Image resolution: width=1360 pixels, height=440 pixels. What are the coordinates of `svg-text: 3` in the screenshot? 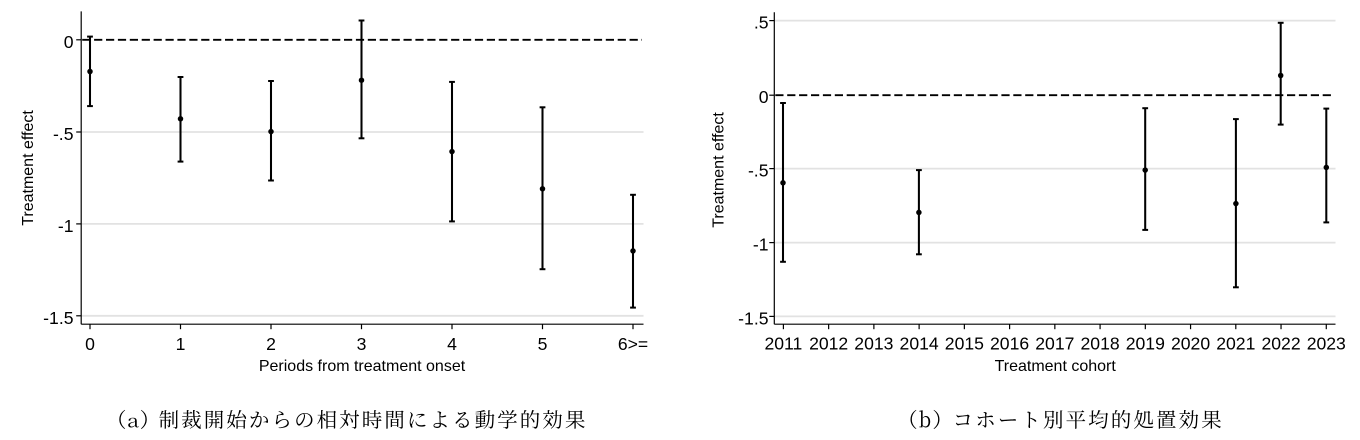 It's located at (362, 344).